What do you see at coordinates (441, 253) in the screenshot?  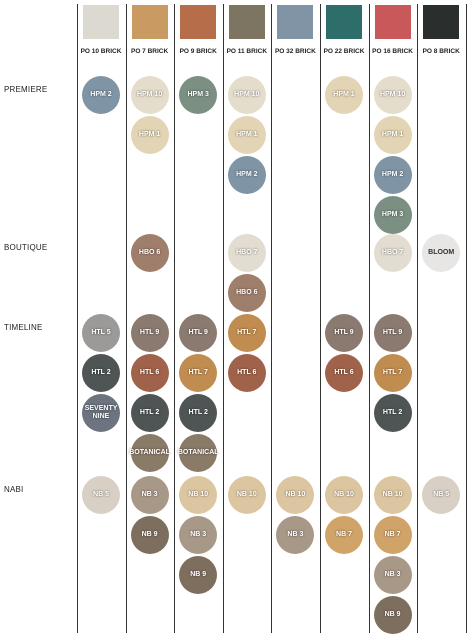 I see `finish-swatch: BLOOM` at bounding box center [441, 253].